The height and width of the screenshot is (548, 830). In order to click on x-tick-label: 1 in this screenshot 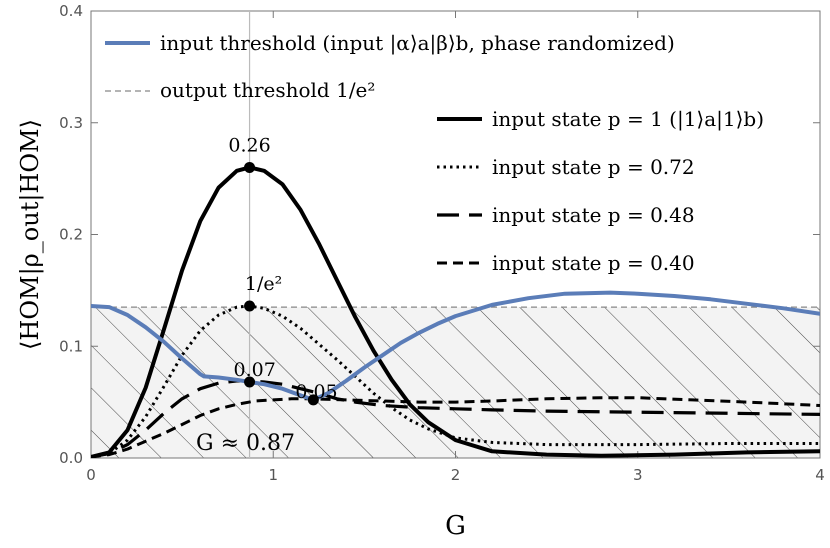, I will do `click(273, 475)`.